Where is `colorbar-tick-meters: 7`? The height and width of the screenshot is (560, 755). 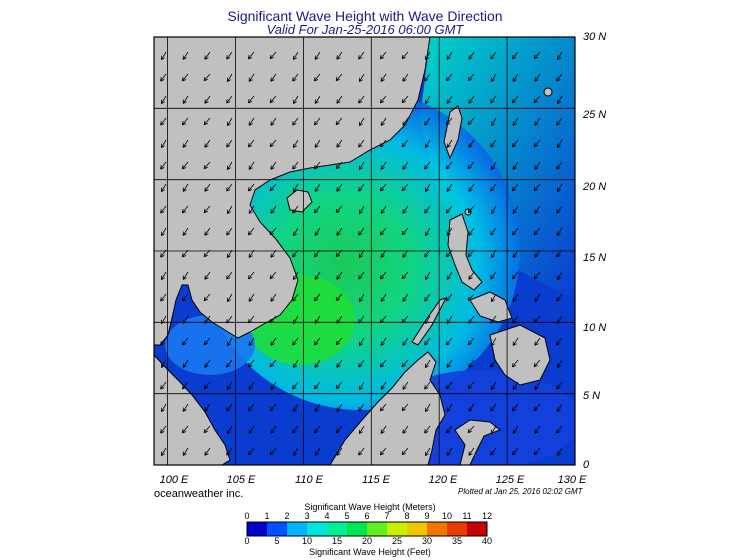 colorbar-tick-meters: 7 is located at coordinates (387, 516).